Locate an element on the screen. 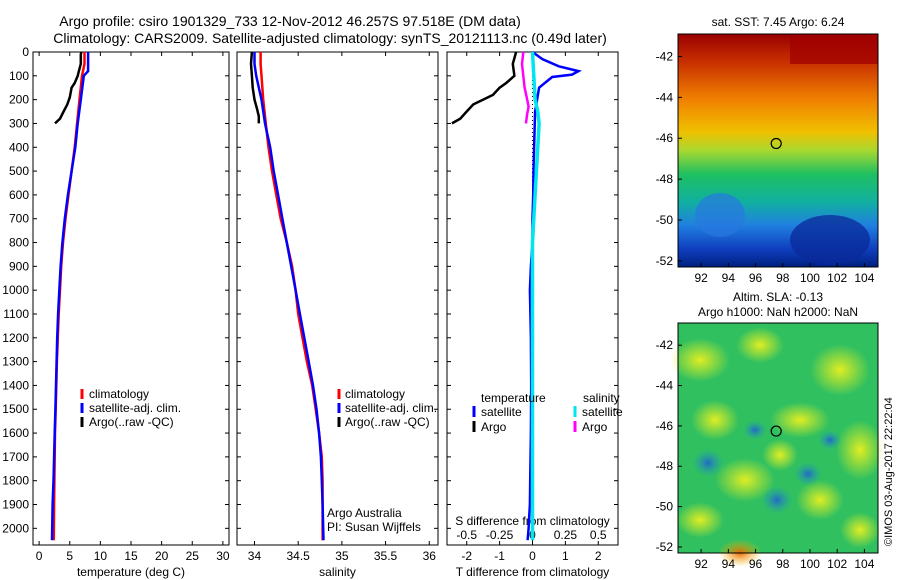 The image size is (900, 580). salinity-annotation-line1: Argo Australia is located at coordinates (364, 513).